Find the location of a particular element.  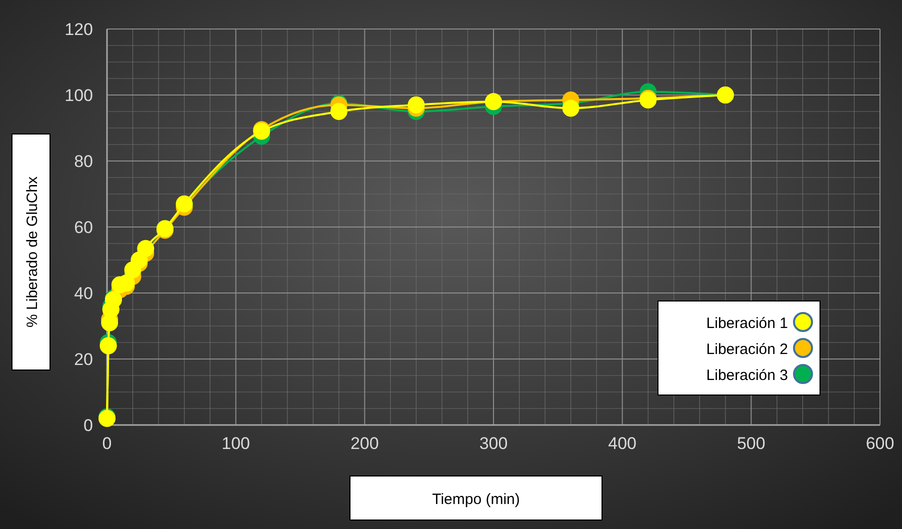

x-tick-label: 600 is located at coordinates (880, 443).